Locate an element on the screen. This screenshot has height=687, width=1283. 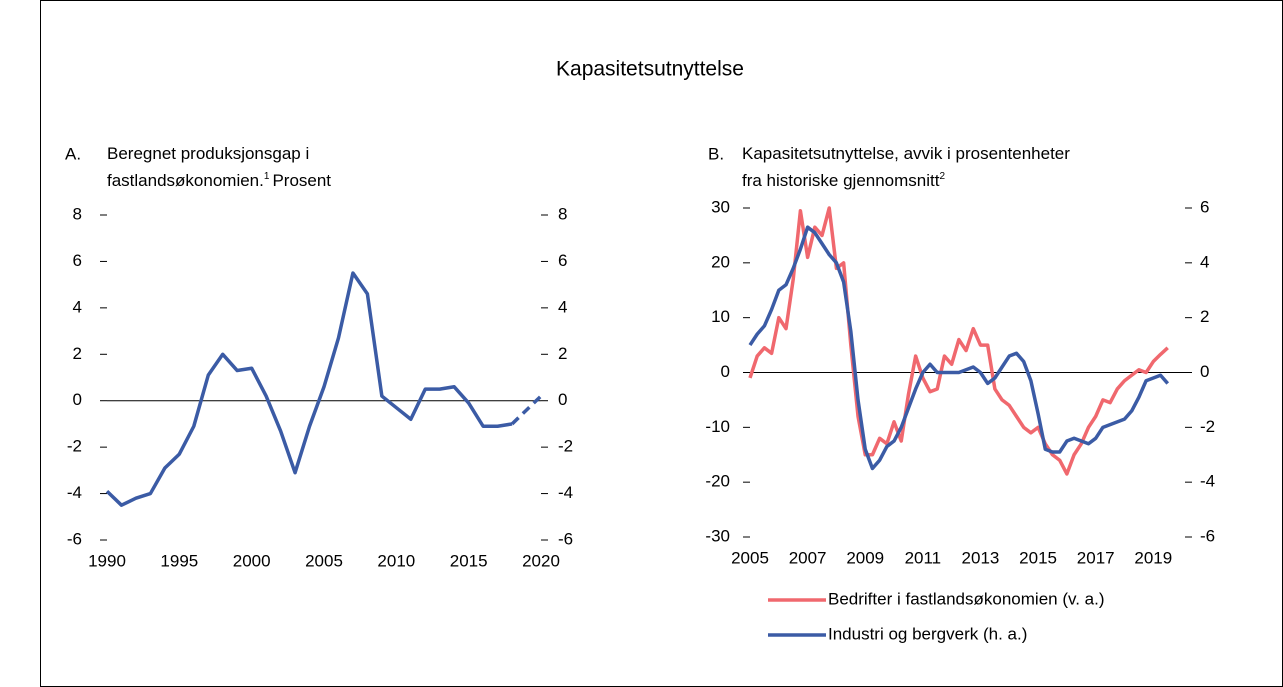
x-tick-label: 2017 is located at coordinates (1096, 557).